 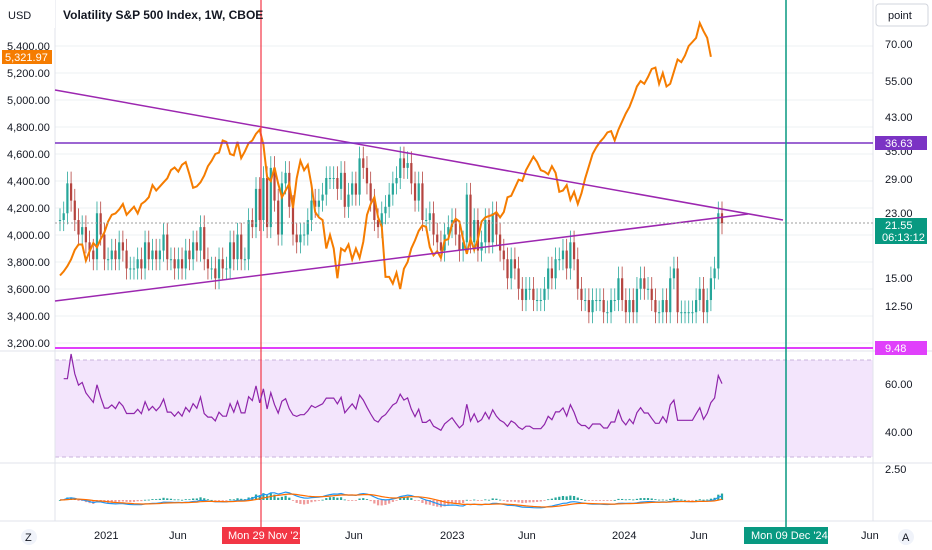 What do you see at coordinates (899, 82) in the screenshot?
I see `right-tick: 55.00` at bounding box center [899, 82].